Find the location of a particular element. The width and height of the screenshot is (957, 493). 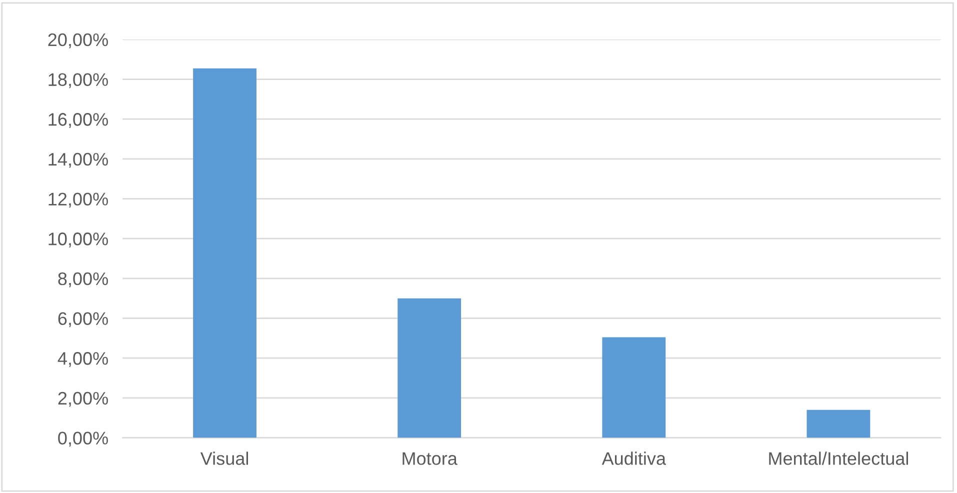

x-tick-label: Visual is located at coordinates (224, 458).